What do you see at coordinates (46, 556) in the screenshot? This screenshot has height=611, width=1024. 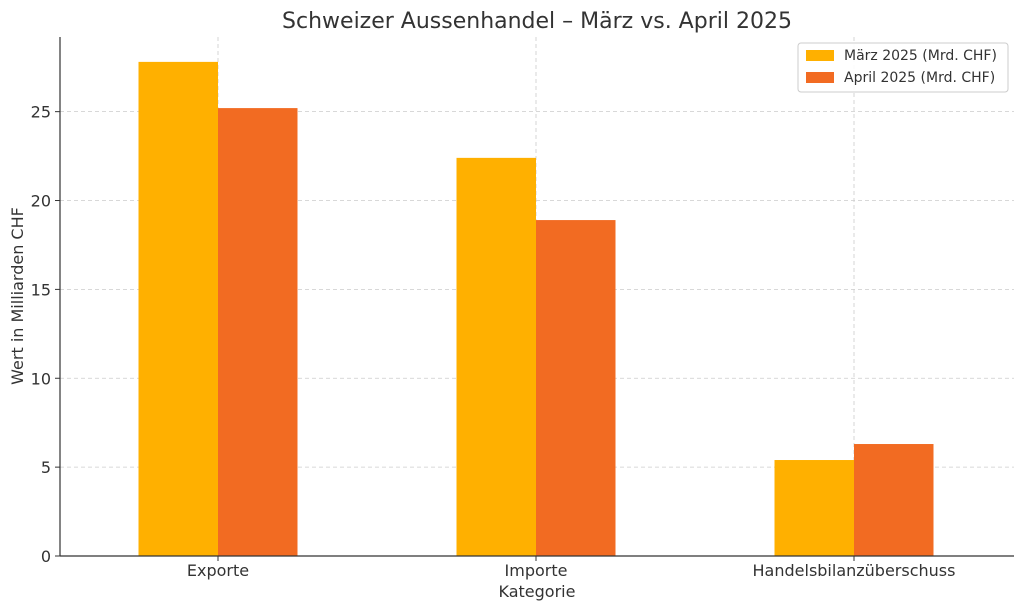 I see `y-tick-label: 0` at bounding box center [46, 556].